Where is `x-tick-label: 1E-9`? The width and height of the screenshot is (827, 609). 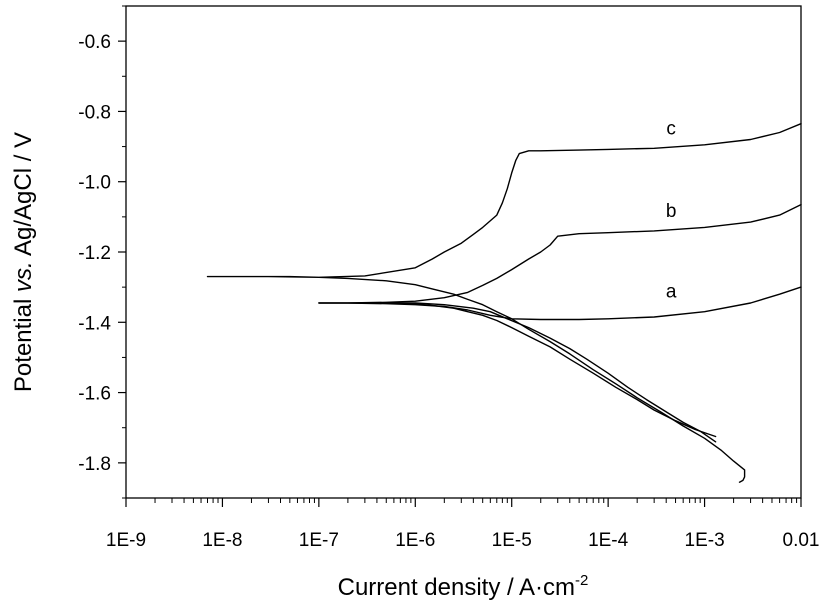
x-tick-label: 1E-9 is located at coordinates (126, 540).